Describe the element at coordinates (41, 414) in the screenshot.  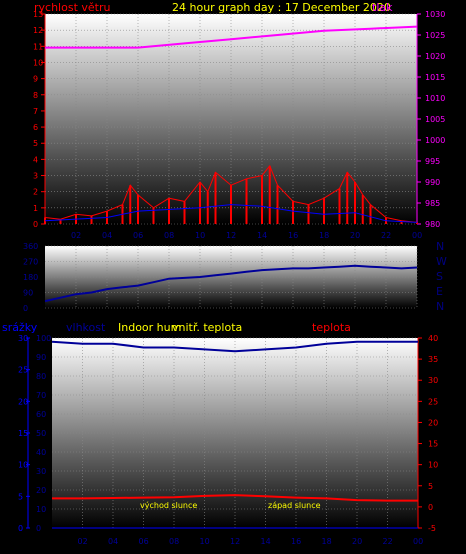
I see `humidity-y-tick-label: 60` at that location.